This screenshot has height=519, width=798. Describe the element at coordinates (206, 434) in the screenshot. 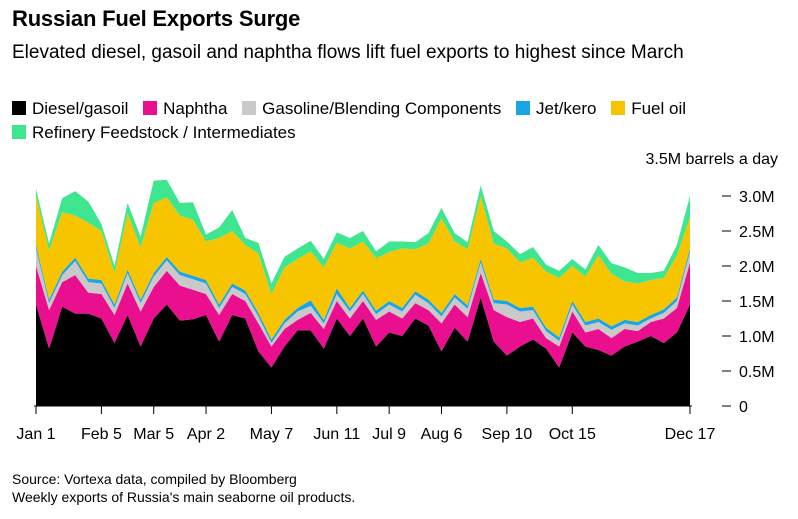

I see `x-tick-label: Apr 2` at that location.